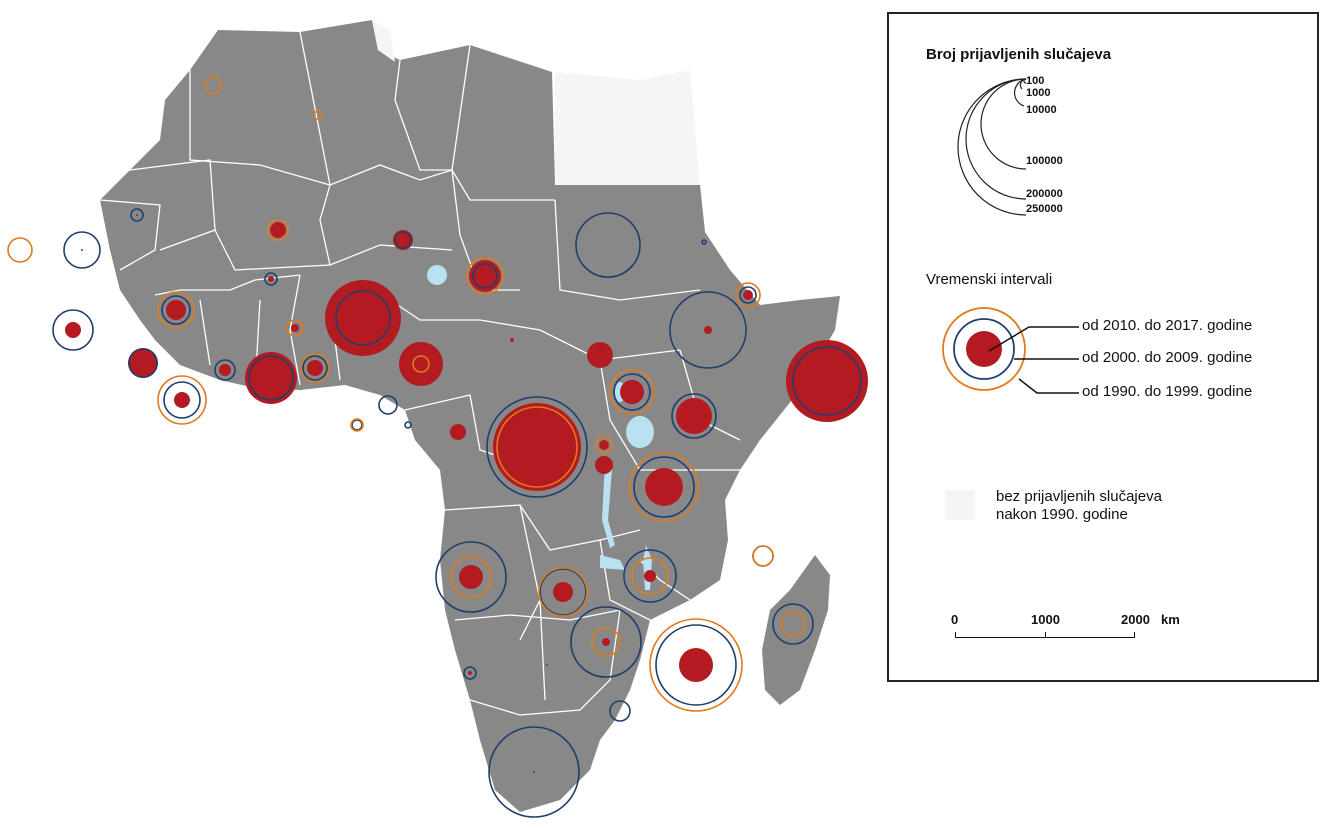  Describe the element at coordinates (992, 147) in the screenshot. I see `size-legend-circles` at that location.